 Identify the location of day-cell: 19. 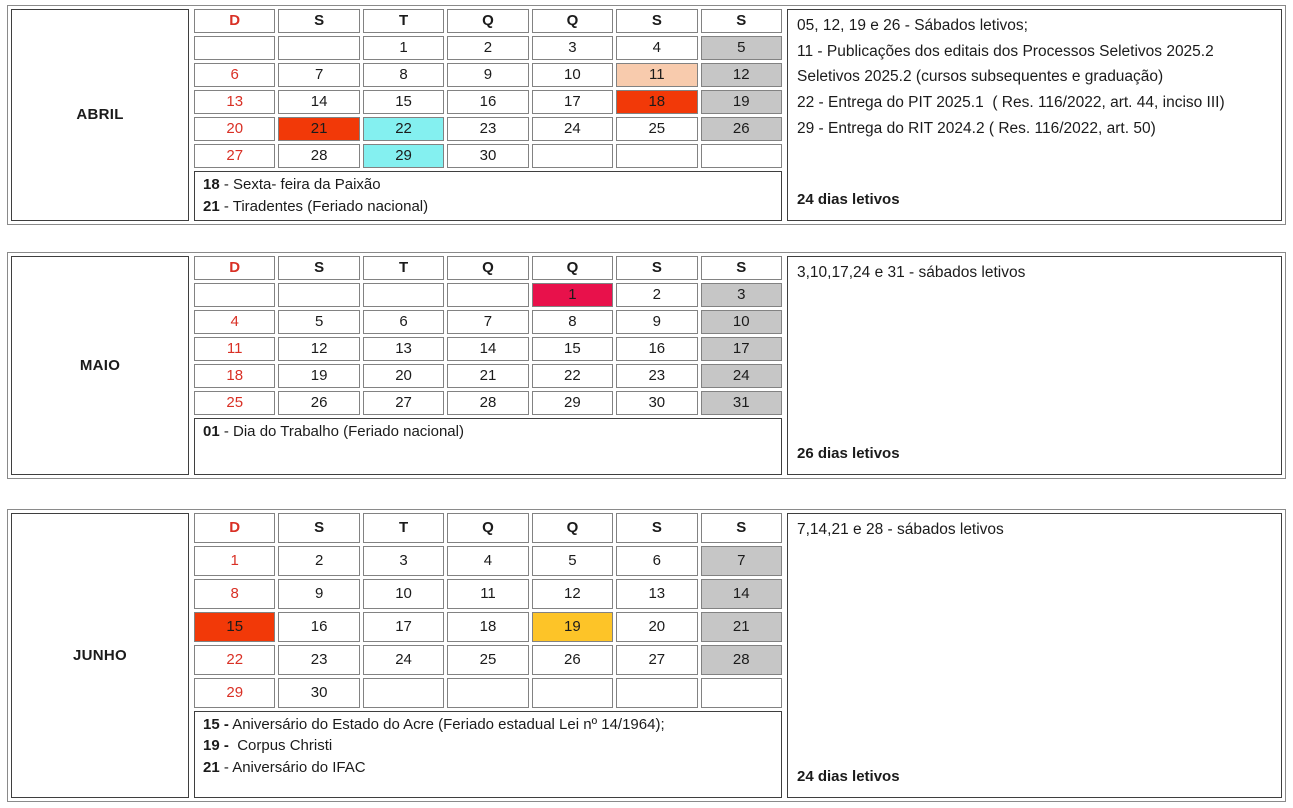
(741, 102).